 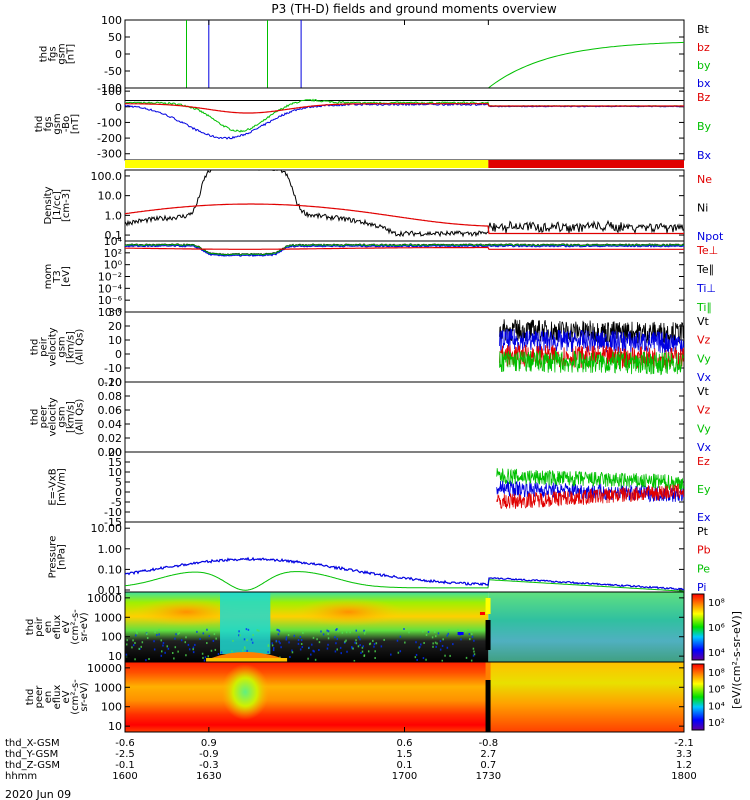 I want to click on y-tick-label: 1000, so click(x=108, y=687).